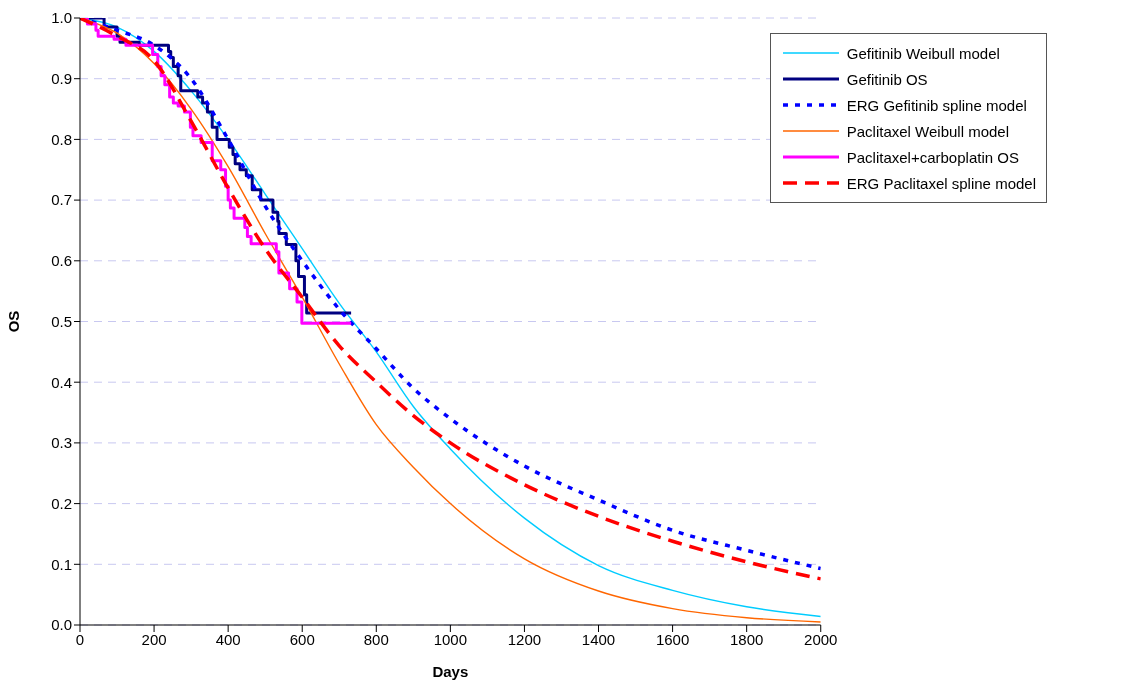 Image resolution: width=1127 pixels, height=695 pixels. Describe the element at coordinates (14, 321) in the screenshot. I see `y-axis-title: OS` at that location.